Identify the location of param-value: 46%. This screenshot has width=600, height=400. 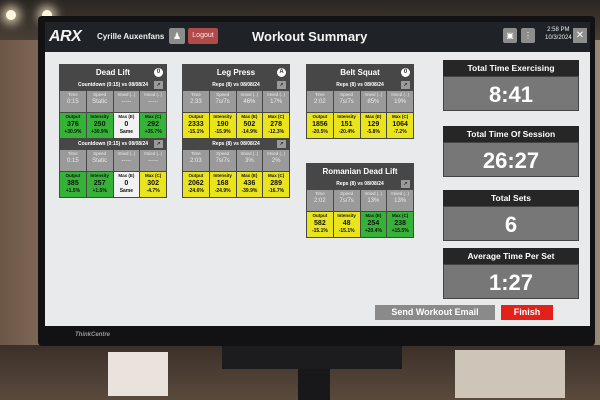
(249, 102).